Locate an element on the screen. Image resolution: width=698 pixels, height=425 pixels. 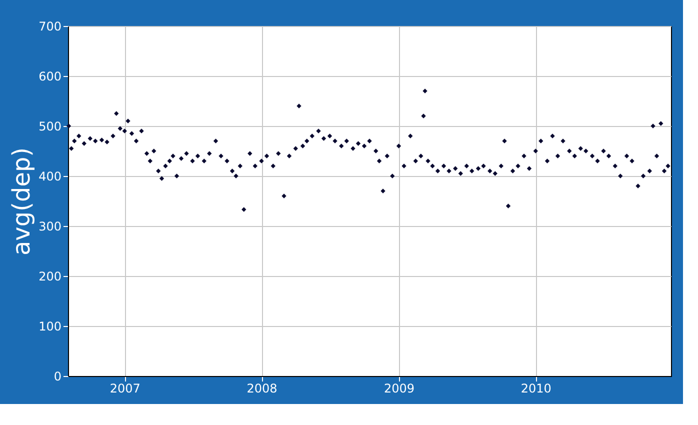
y-tick-label: 400 is located at coordinates (50, 177).